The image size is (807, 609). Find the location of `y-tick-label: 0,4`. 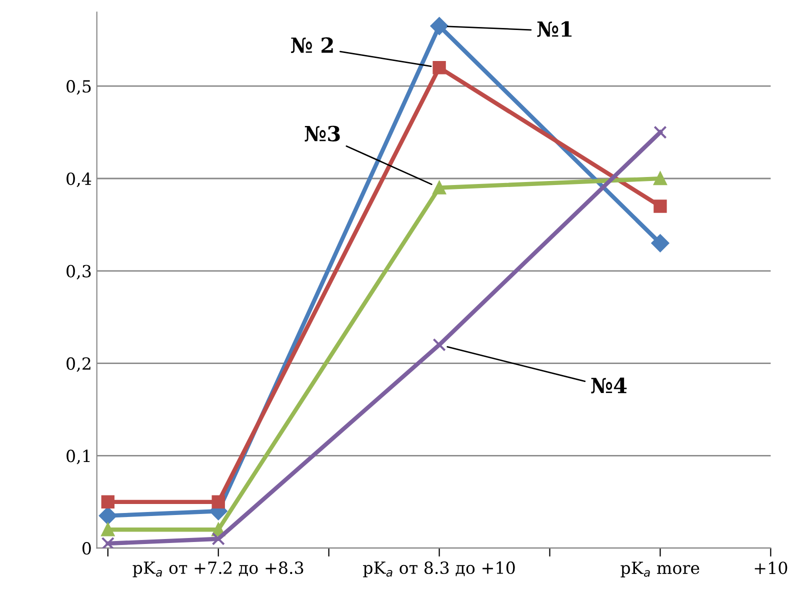

y-tick-label: 0,4 is located at coordinates (79, 180).